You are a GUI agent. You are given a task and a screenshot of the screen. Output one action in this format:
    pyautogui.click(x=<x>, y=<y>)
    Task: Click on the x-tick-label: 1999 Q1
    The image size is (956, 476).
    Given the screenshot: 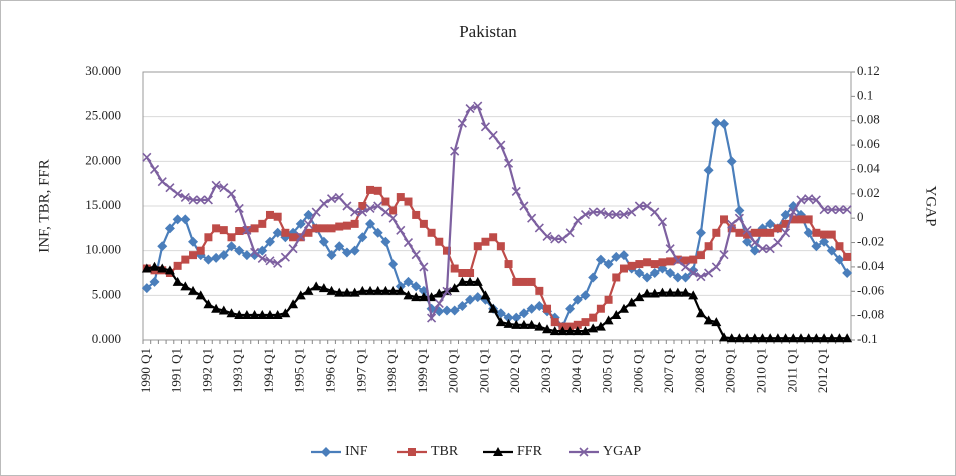 What is the action you would take?
    pyautogui.click(x=422, y=370)
    